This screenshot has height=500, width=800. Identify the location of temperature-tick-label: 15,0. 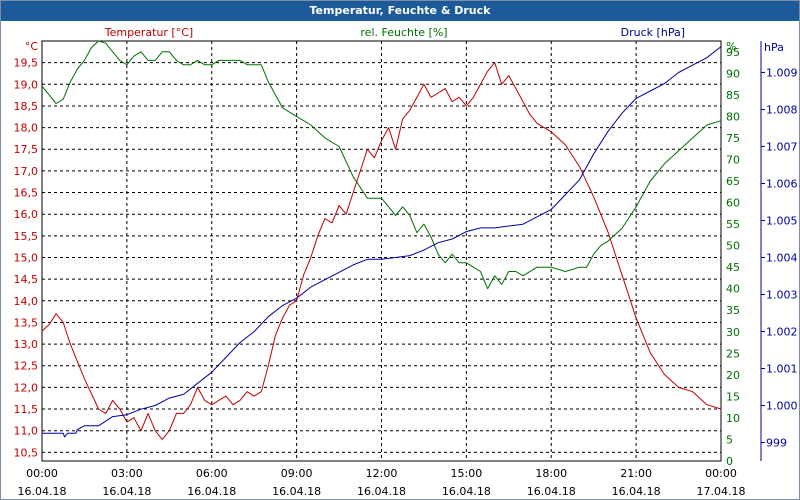
(26, 257).